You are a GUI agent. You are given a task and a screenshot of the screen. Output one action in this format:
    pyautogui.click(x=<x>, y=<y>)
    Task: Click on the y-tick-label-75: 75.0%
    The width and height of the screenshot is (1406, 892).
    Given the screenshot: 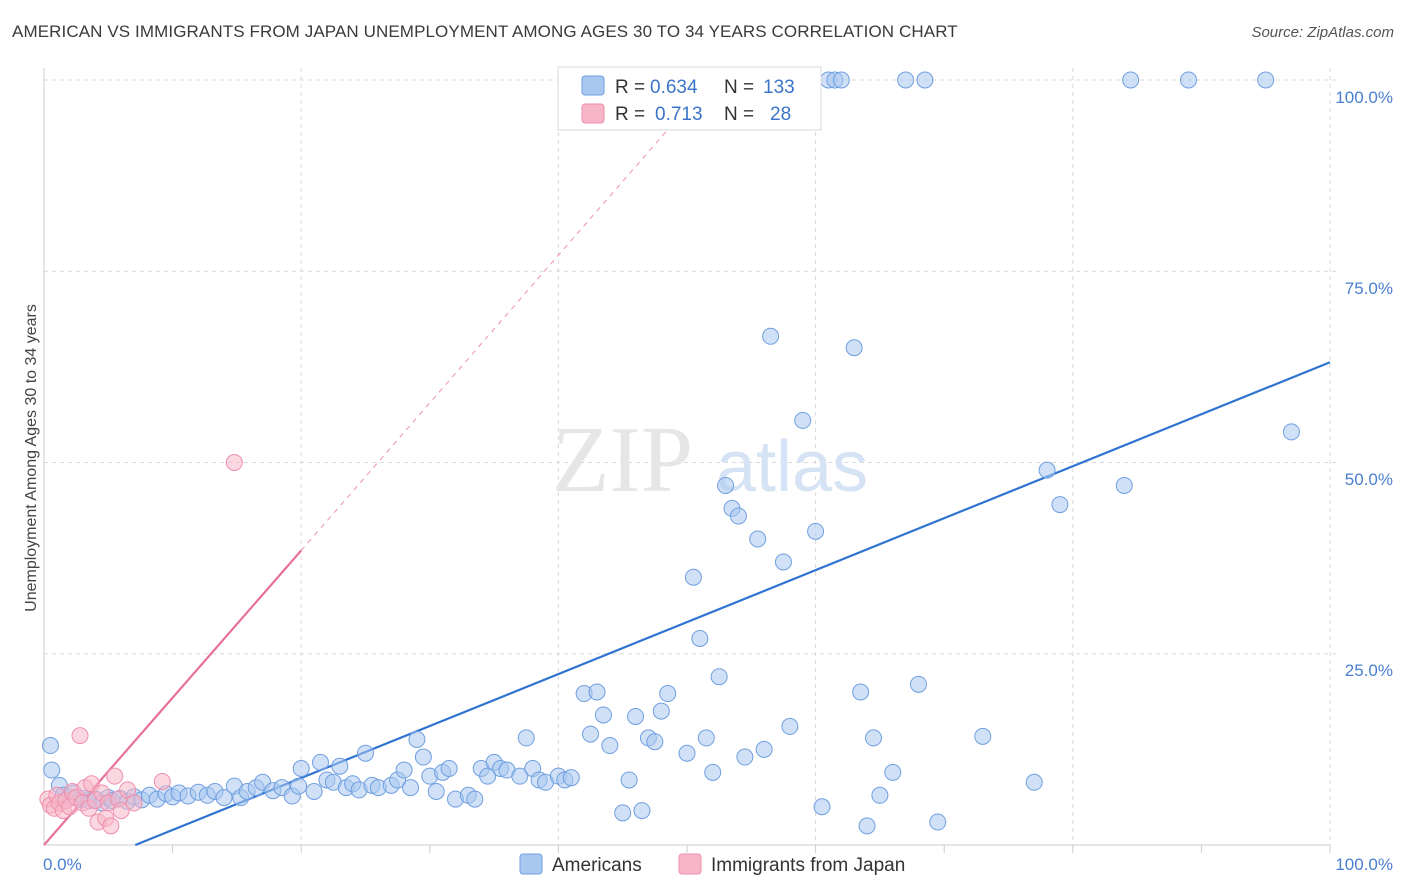 What is the action you would take?
    pyautogui.click(x=1369, y=288)
    